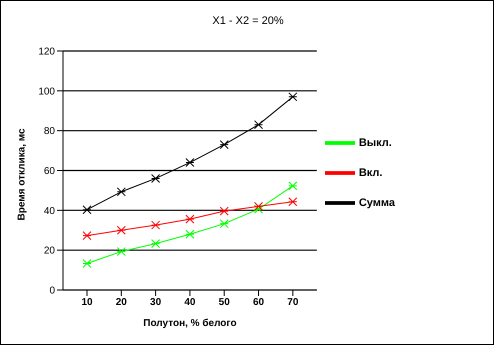 The image size is (494, 345). What do you see at coordinates (224, 302) in the screenshot?
I see `x-tick-label: 50` at bounding box center [224, 302].